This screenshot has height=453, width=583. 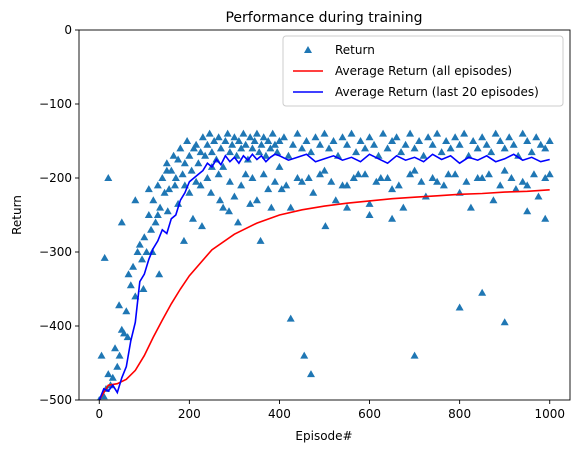 I want to click on x-tick-label: 600, so click(x=369, y=414).